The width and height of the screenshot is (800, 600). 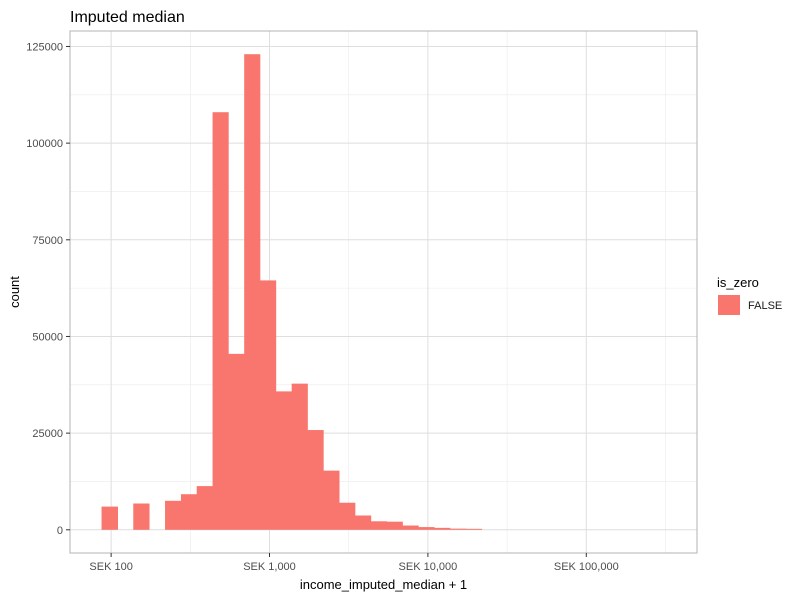 What do you see at coordinates (586, 567) in the screenshot?
I see `x-tick-label: SEK 100,000` at bounding box center [586, 567].